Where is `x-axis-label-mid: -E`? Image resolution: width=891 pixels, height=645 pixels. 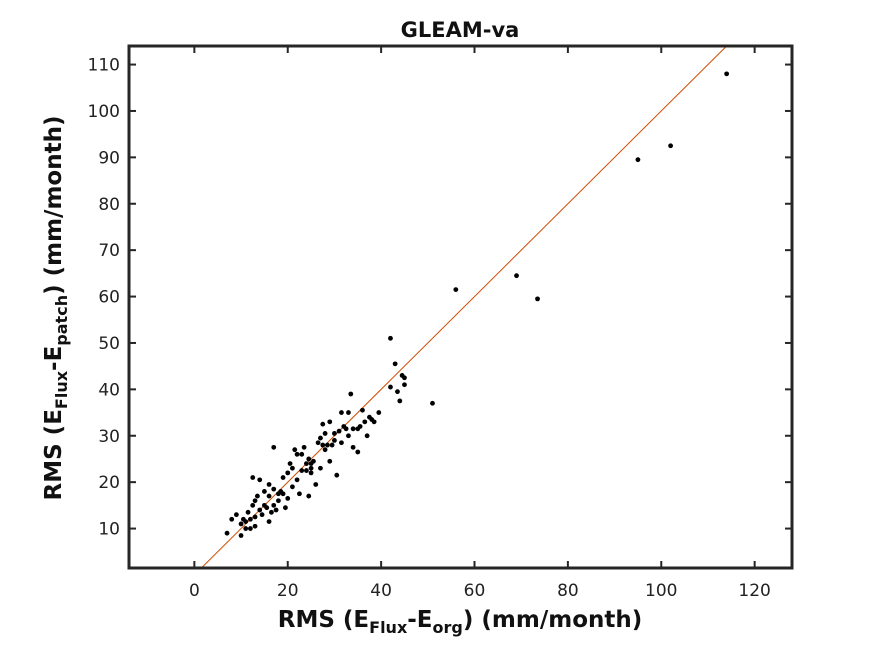
x-axis-label-mid: -E is located at coordinates (419, 620).